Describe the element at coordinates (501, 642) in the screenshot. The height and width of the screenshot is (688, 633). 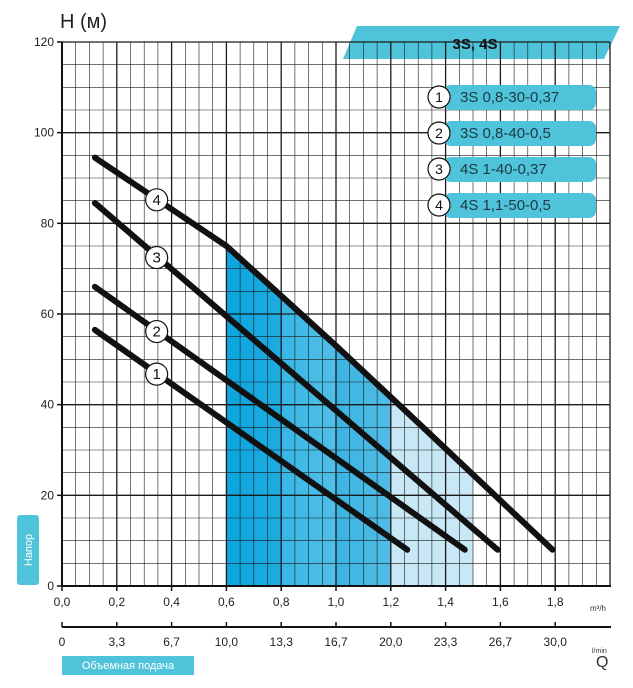
I see `secondary-tick-label: 26,7` at that location.